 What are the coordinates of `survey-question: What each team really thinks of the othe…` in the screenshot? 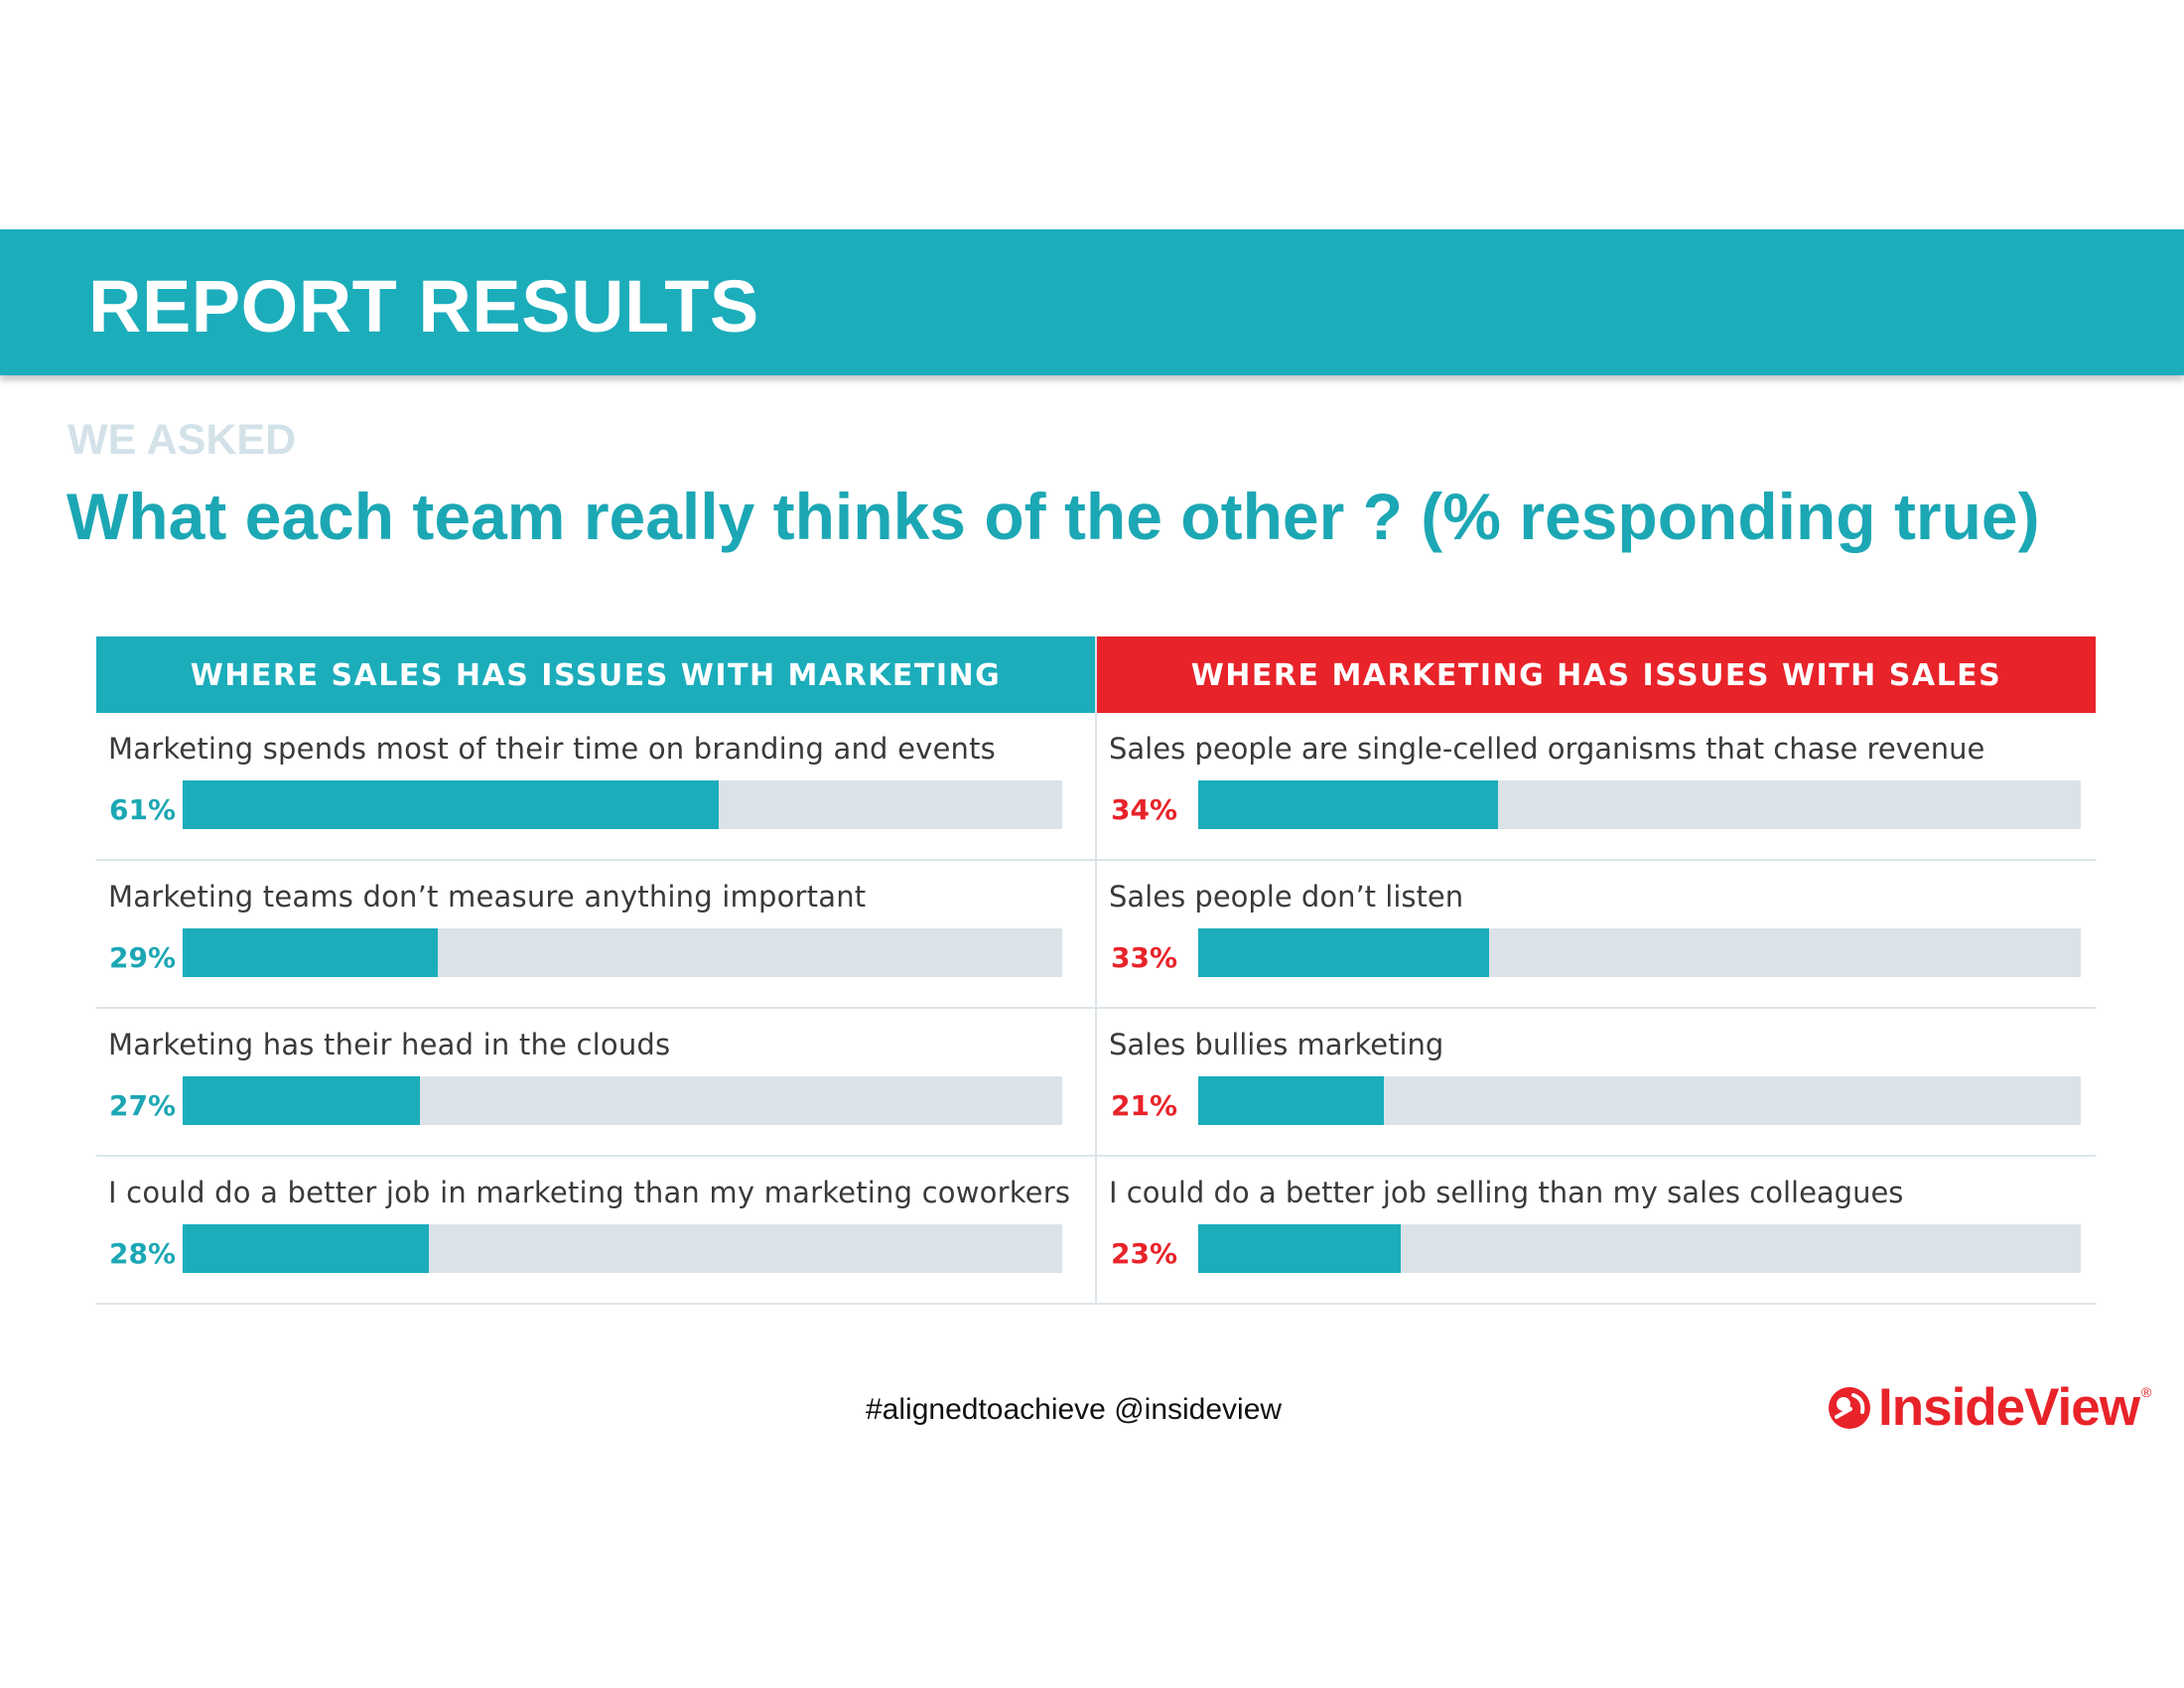 It's located at (1053, 516).